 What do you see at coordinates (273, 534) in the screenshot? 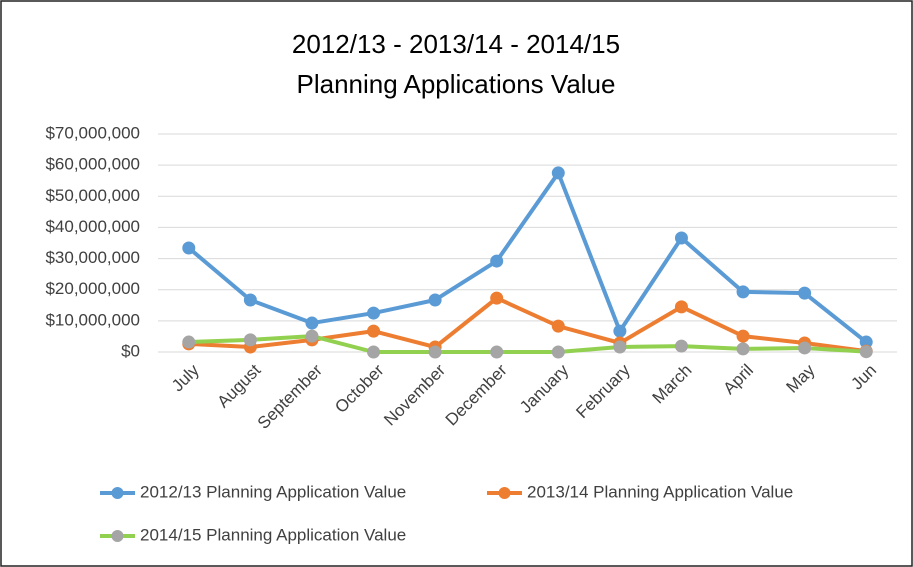
I see `legend-label: 2014/15 Planning Application Value` at bounding box center [273, 534].